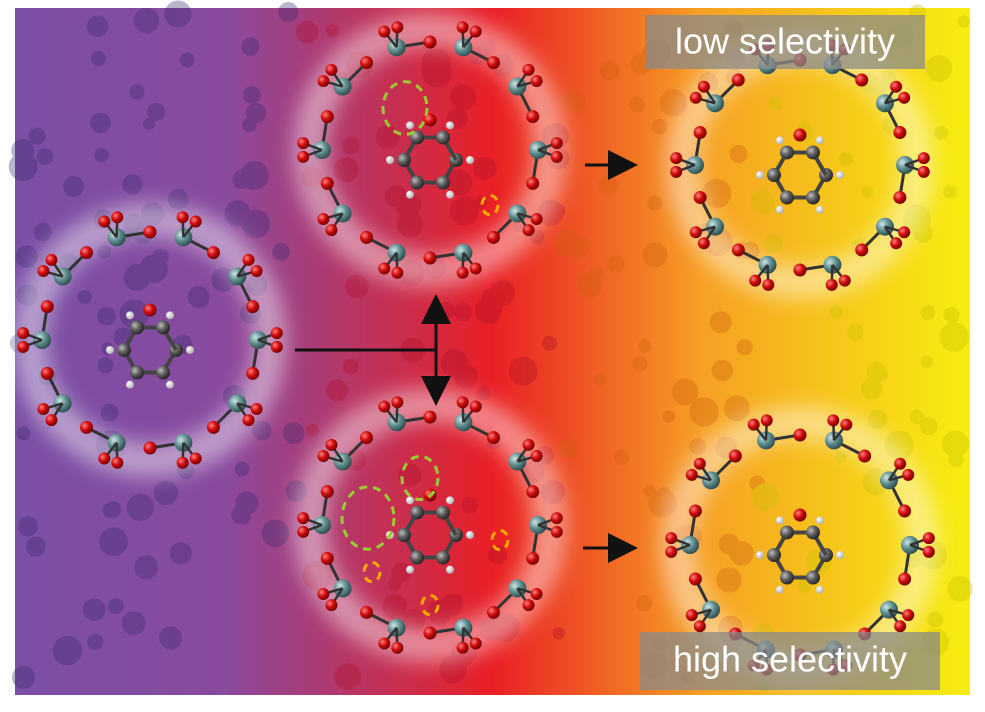  I want to click on label-high: high selectivity, so click(790, 661).